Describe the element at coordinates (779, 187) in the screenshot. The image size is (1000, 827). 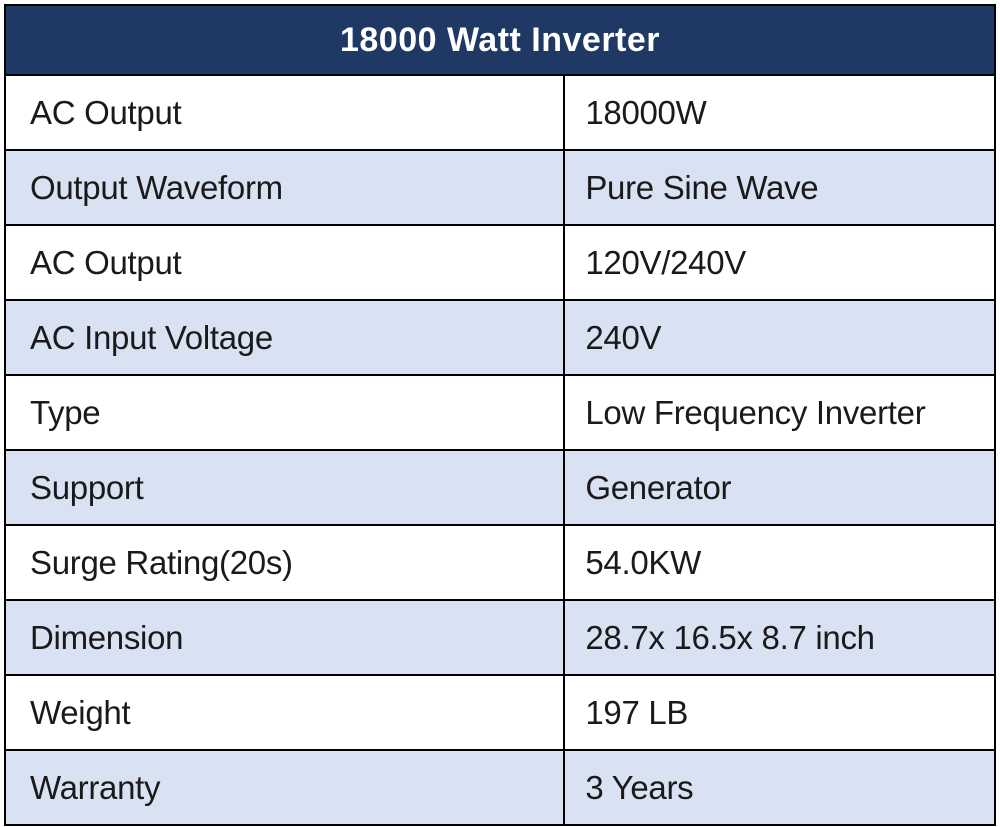
I see `spec-value: Pure Sine Wave` at that location.